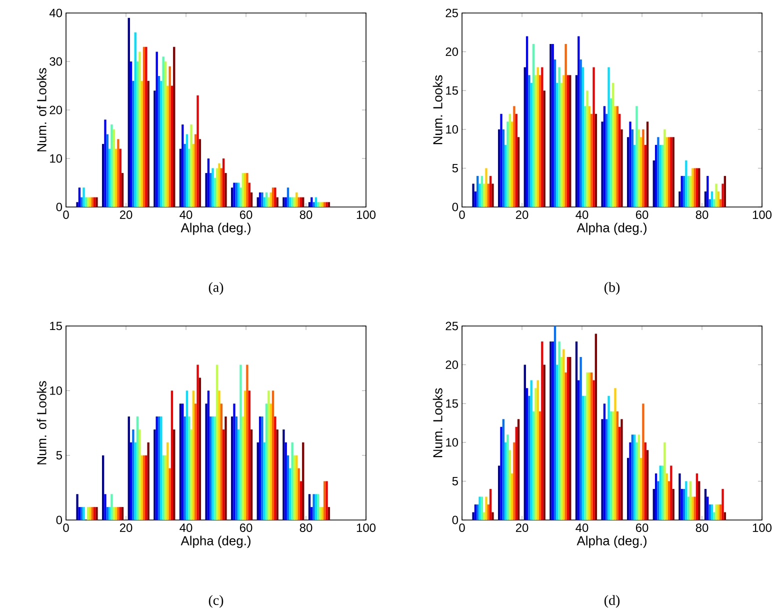  Describe the element at coordinates (582, 528) in the screenshot. I see `x-tick-label: 40` at that location.